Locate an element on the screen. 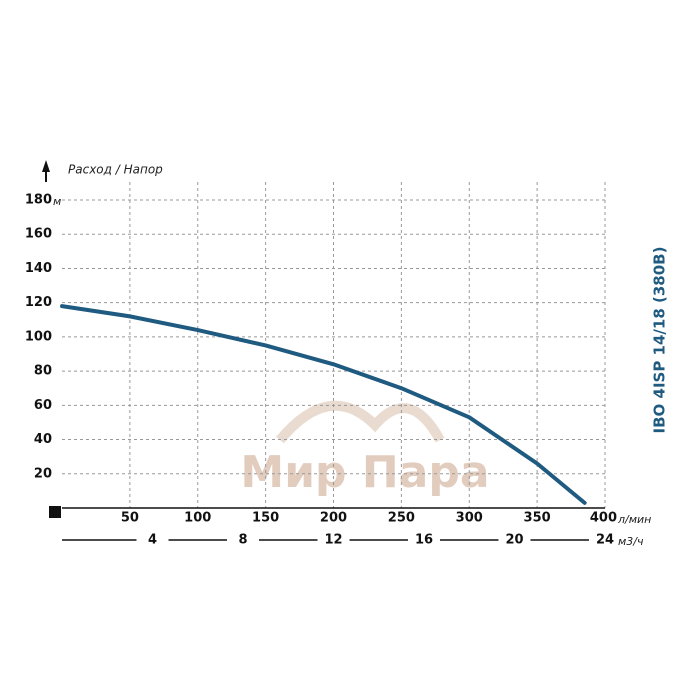 The width and height of the screenshot is (700, 700). y-tick-label: 120 is located at coordinates (38, 302).